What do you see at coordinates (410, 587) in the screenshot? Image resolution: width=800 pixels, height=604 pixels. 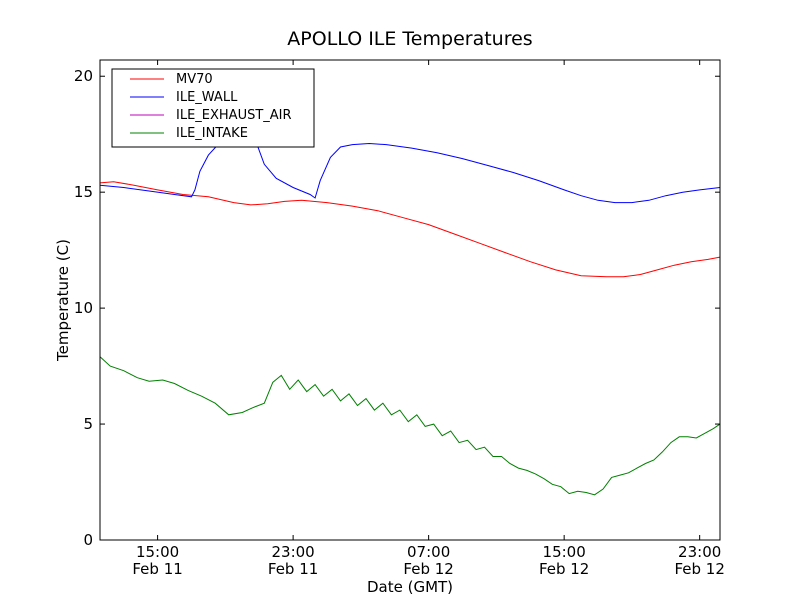 I see `x-axis-label: Date (GMT)` at bounding box center [410, 587].